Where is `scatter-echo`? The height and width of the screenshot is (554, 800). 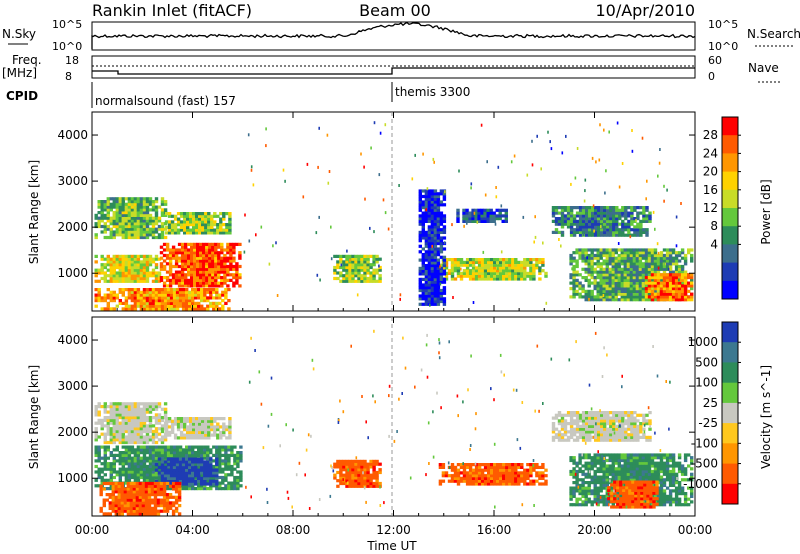 scatter-echo is located at coordinates (501, 252).